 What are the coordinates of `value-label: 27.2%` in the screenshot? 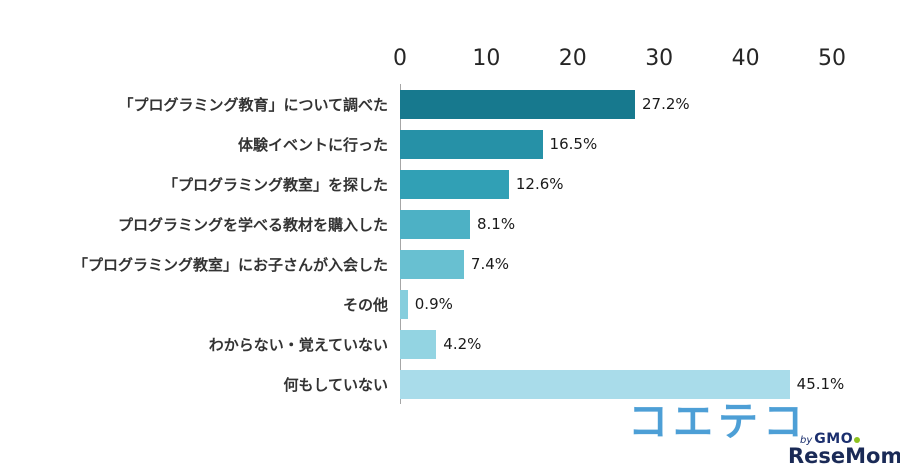 It's located at (666, 104).